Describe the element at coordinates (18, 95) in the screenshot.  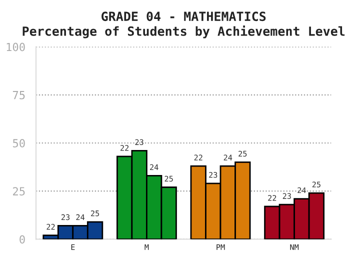
I see `y-tick-label: 75` at that location.